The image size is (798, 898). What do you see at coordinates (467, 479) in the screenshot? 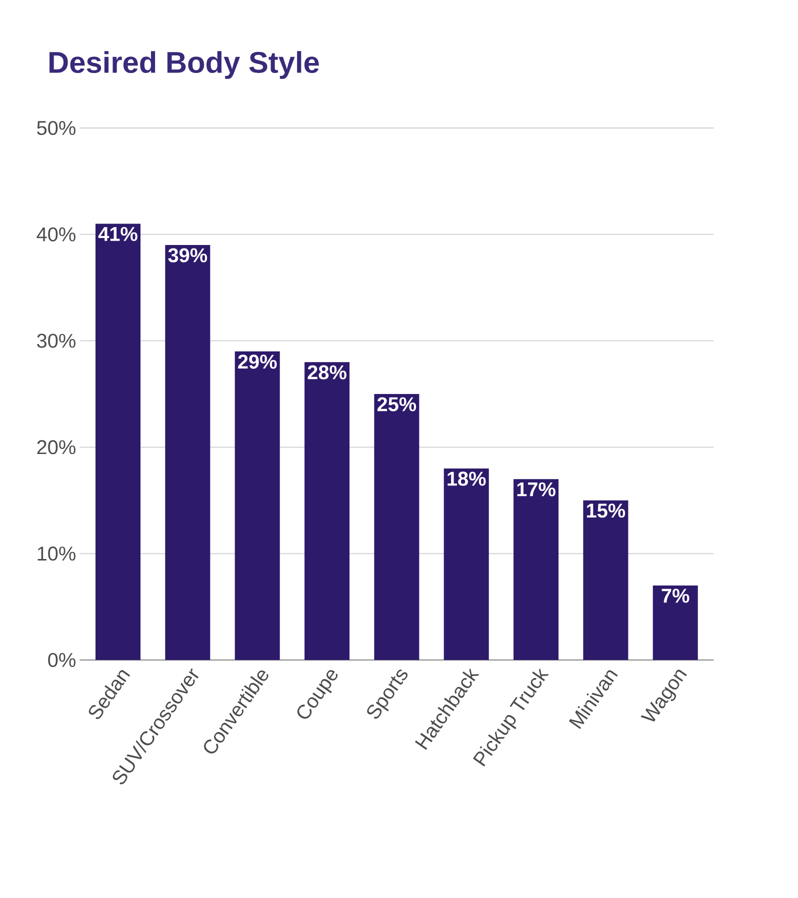
I see `data-label: 18%` at bounding box center [467, 479].